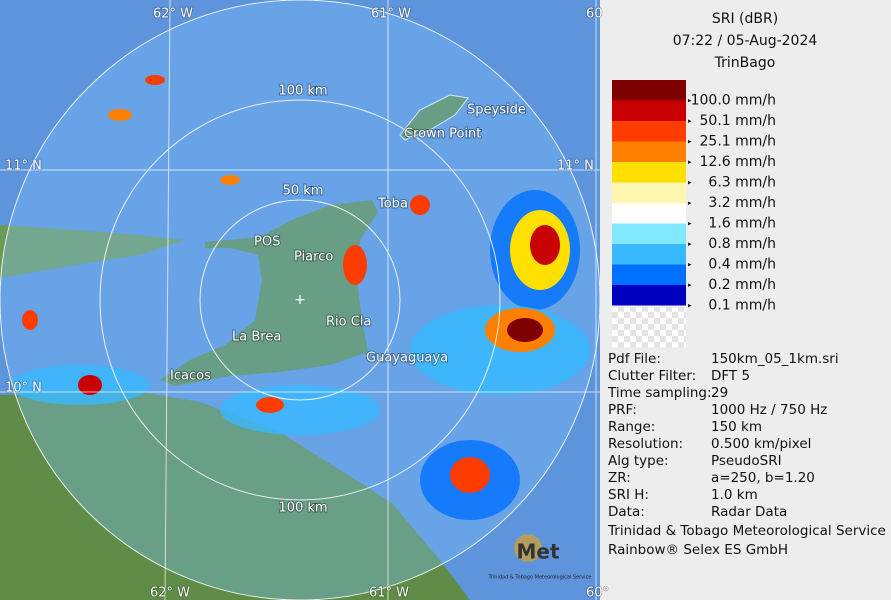  What do you see at coordinates (738, 121) in the screenshot?
I see `legend-label: 50.1 mm/h` at bounding box center [738, 121].